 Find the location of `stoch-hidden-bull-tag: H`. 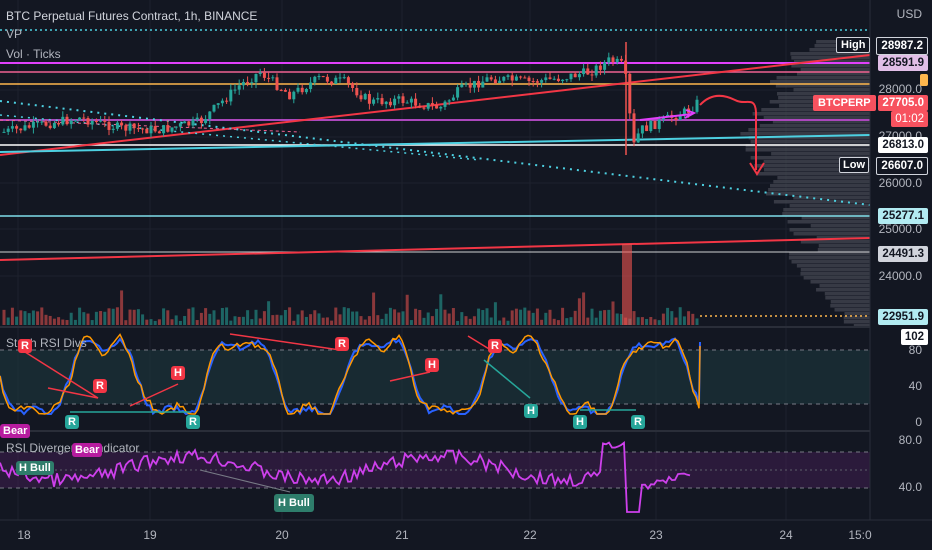

stoch-hidden-bull-tag: H is located at coordinates (580, 422).